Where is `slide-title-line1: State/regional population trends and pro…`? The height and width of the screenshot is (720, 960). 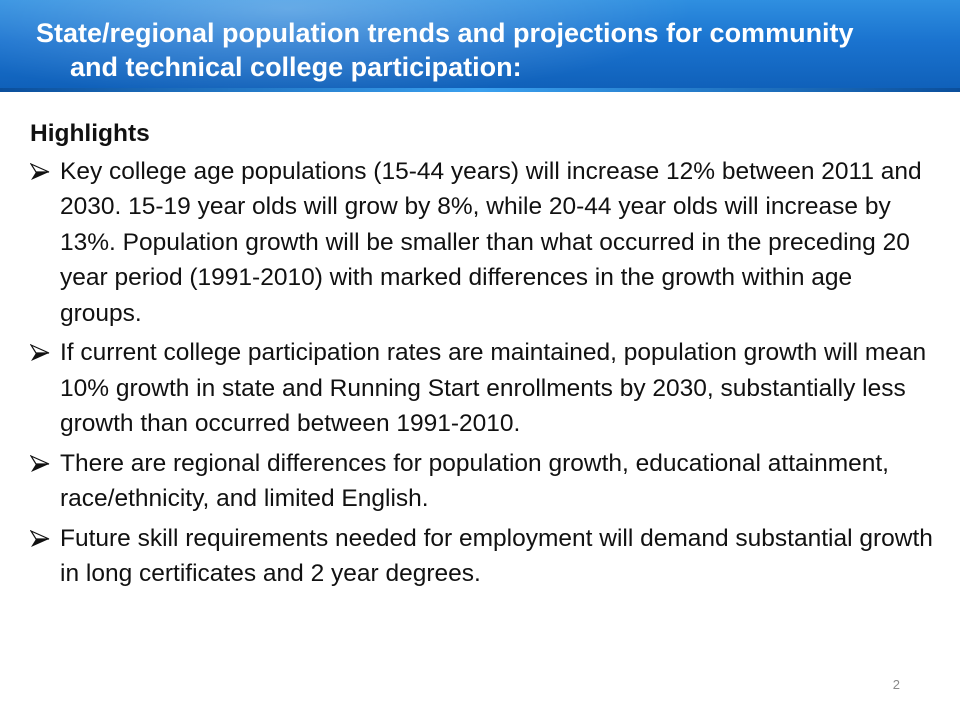 slide-title-line1: State/regional population trends and pro… is located at coordinates (445, 33).